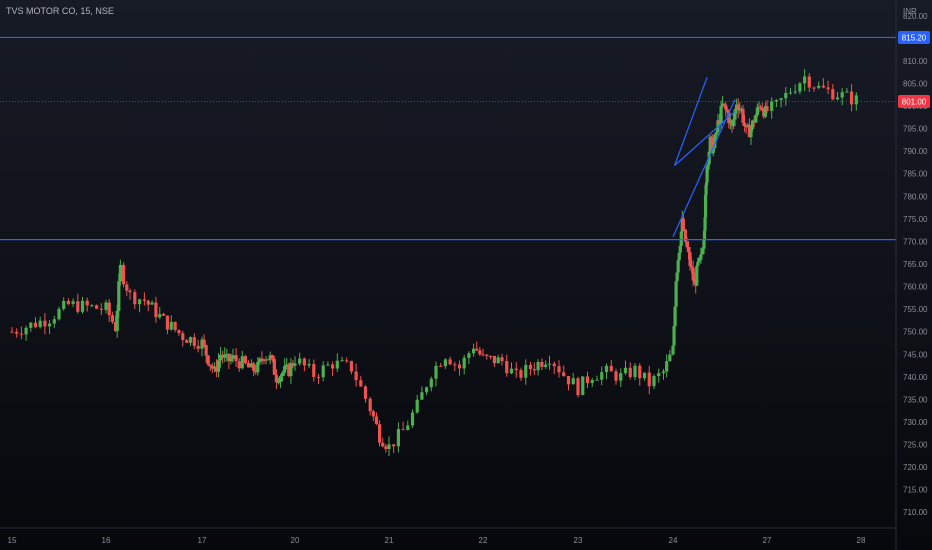 The image size is (932, 550). I want to click on y-tick-label: 745.00, so click(915, 354).